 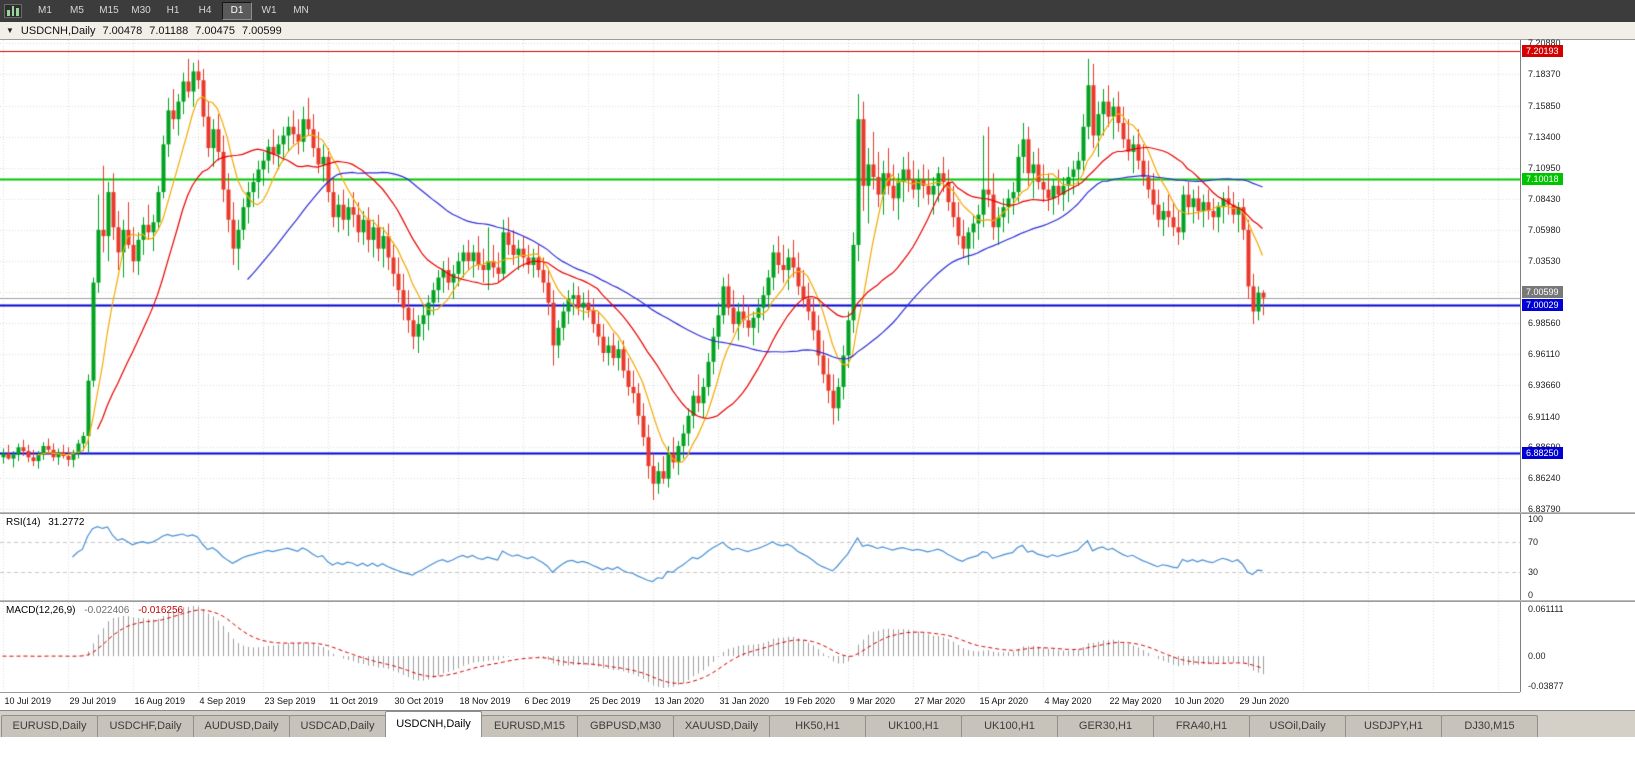 What do you see at coordinates (241, 726) in the screenshot?
I see `chart-tab-audusd-daily: AUDUSD,Daily` at bounding box center [241, 726].